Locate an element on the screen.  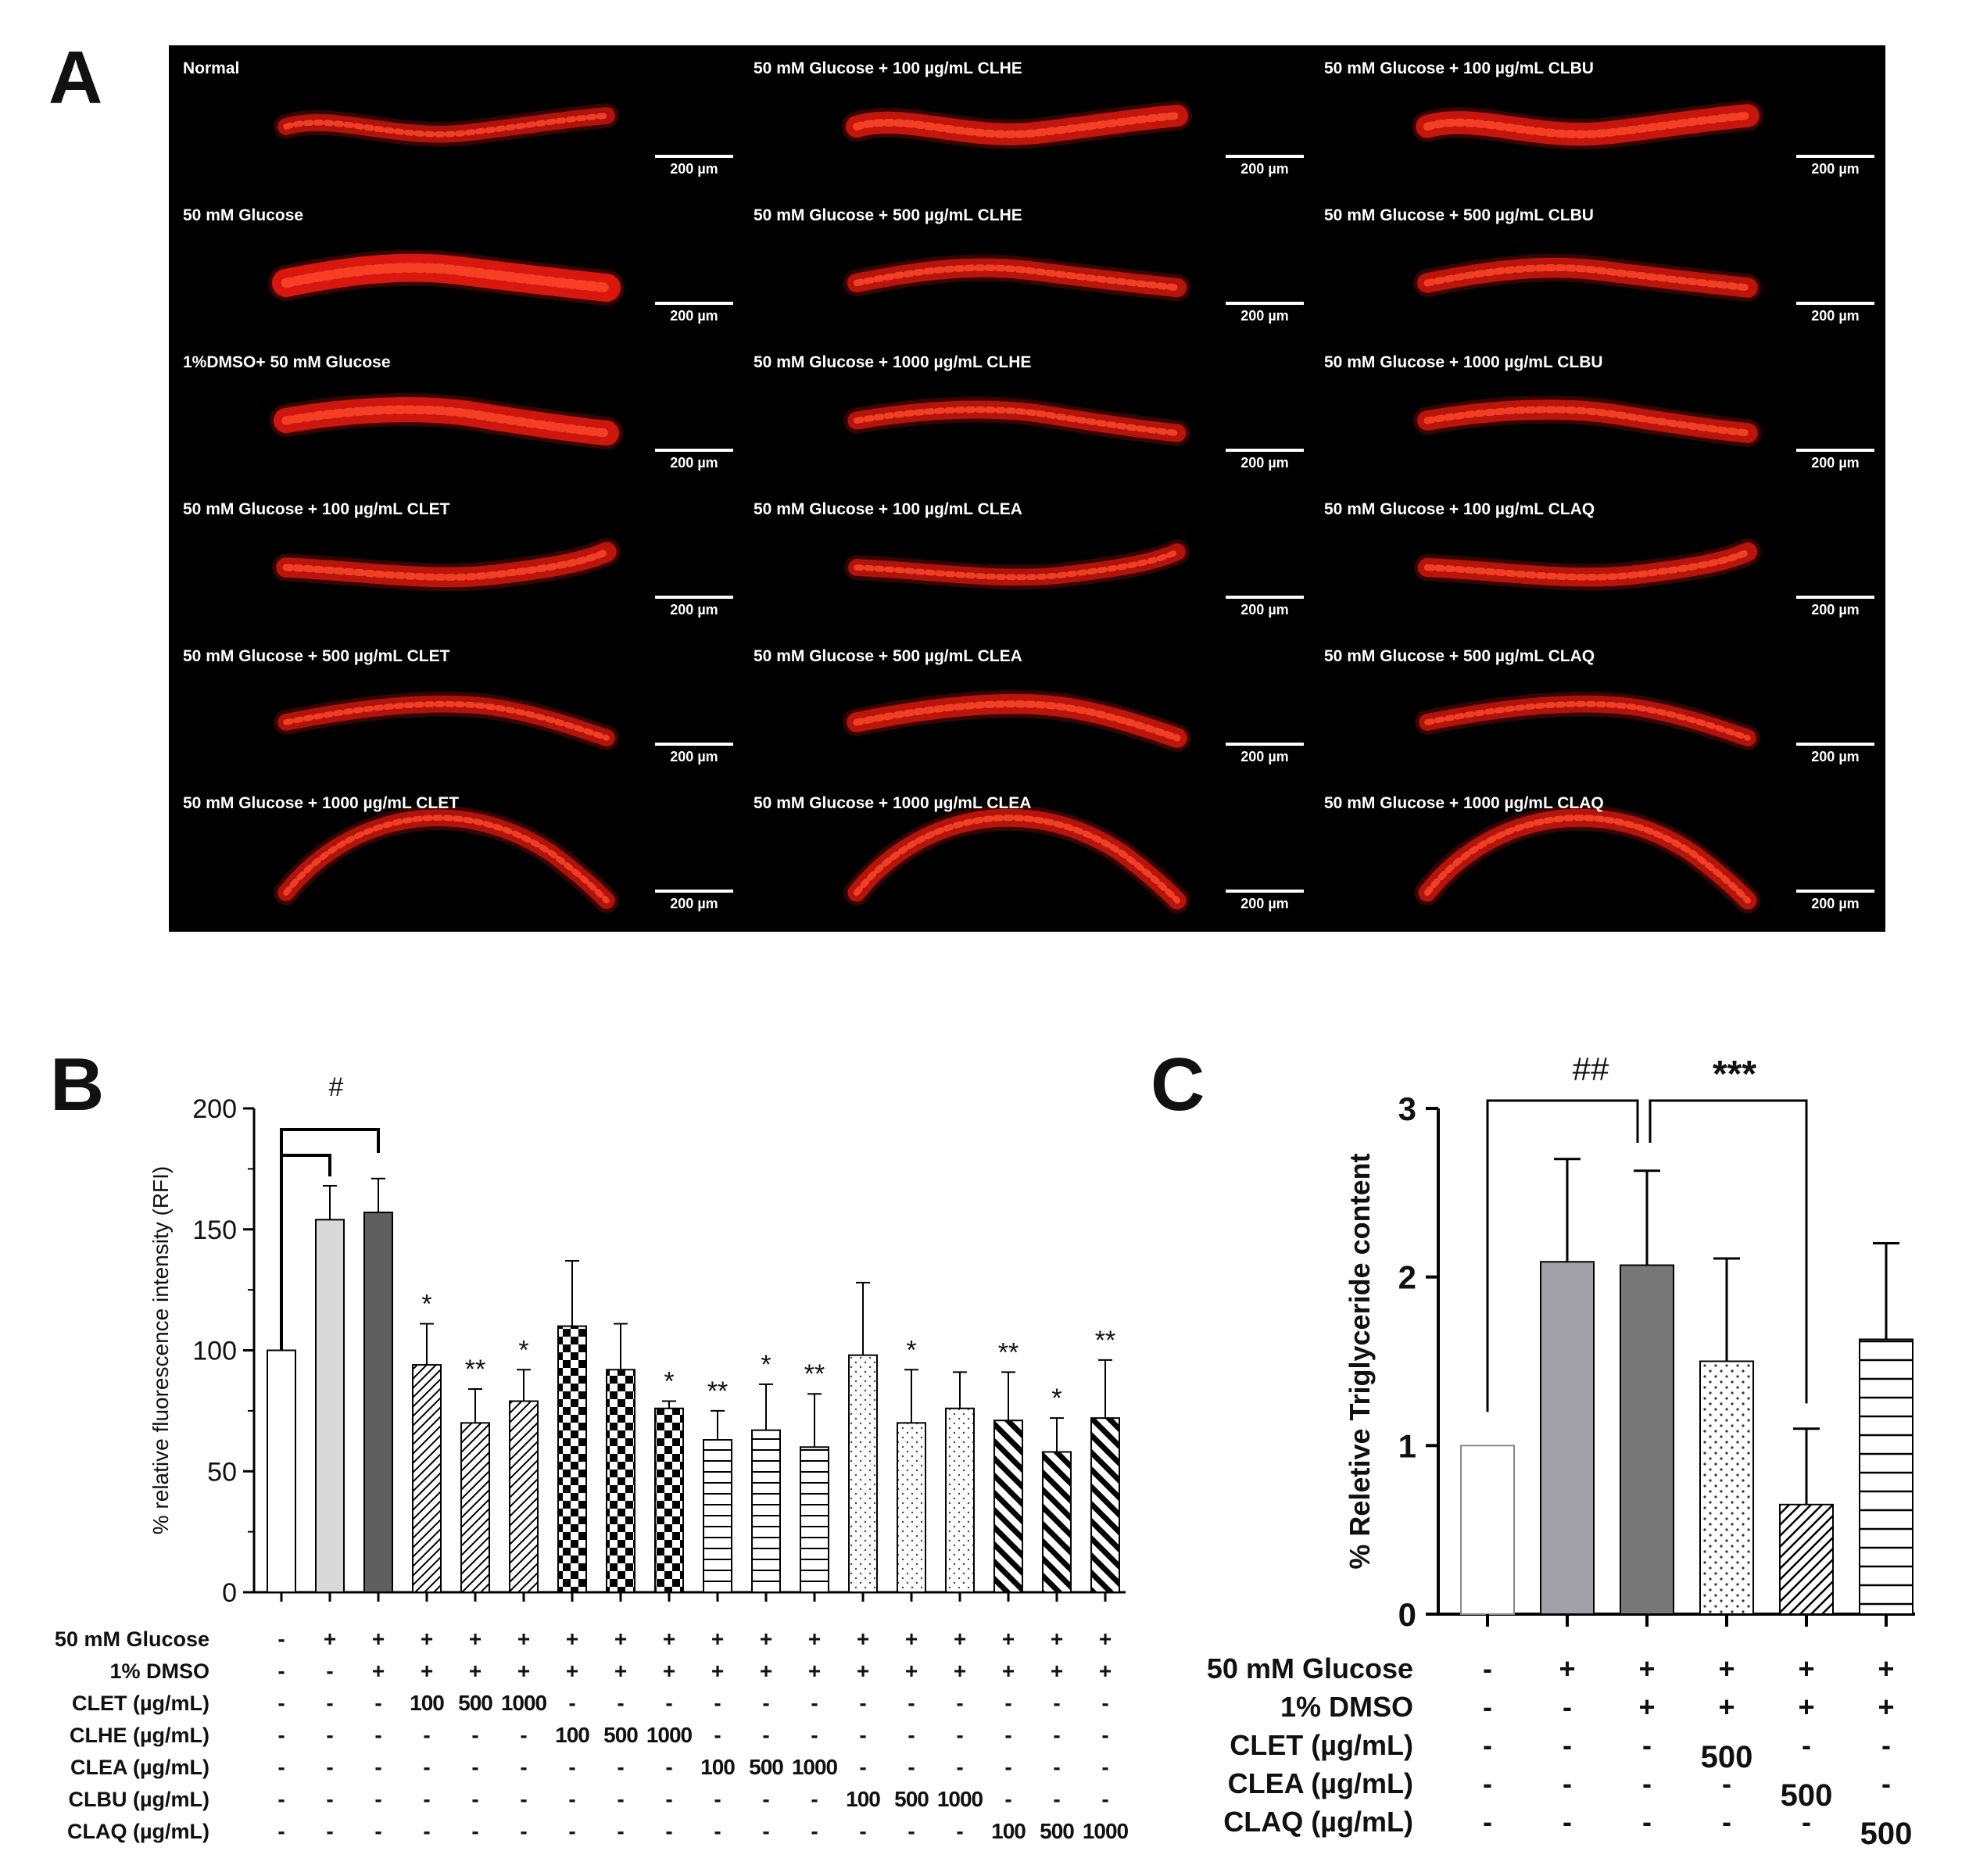
micrograph-label: 50 mM Glucose + 500 µg/mL CLBU is located at coordinates (1459, 215).